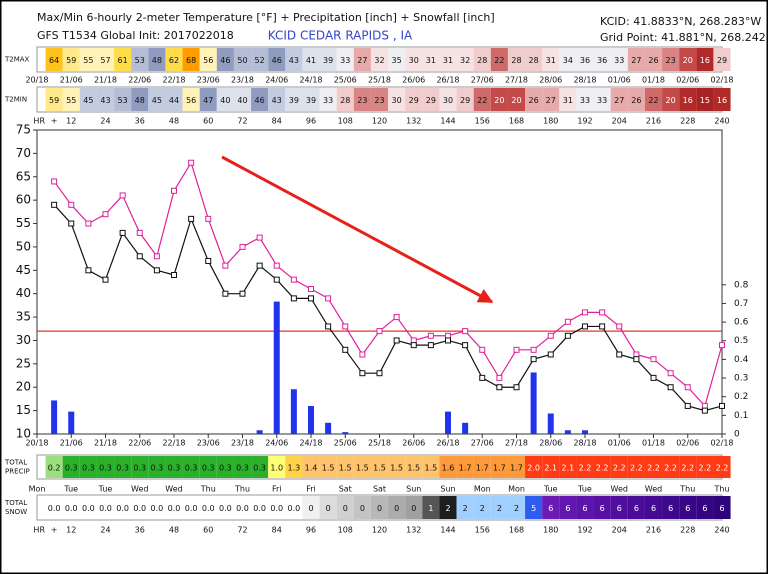 The image size is (768, 574). I want to click on cell-value: 40, so click(242, 100).